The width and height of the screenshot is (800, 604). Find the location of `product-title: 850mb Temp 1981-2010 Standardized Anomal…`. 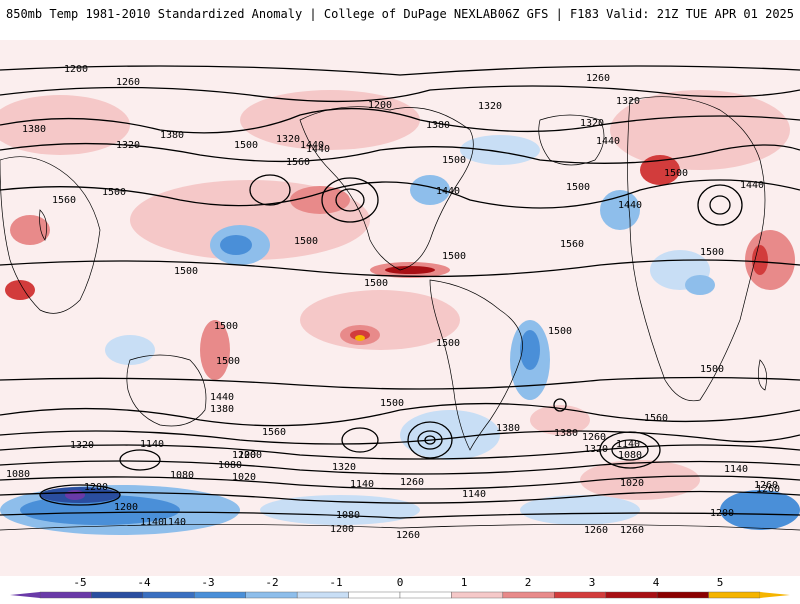

product-title: 850mb Temp 1981-2010 Standardized Anomal… is located at coordinates (252, 14).